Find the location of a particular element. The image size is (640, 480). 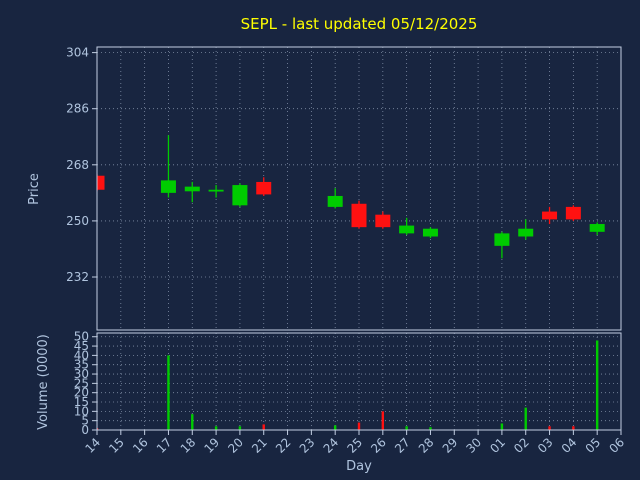

x-tick-label: 18 is located at coordinates (188, 445).